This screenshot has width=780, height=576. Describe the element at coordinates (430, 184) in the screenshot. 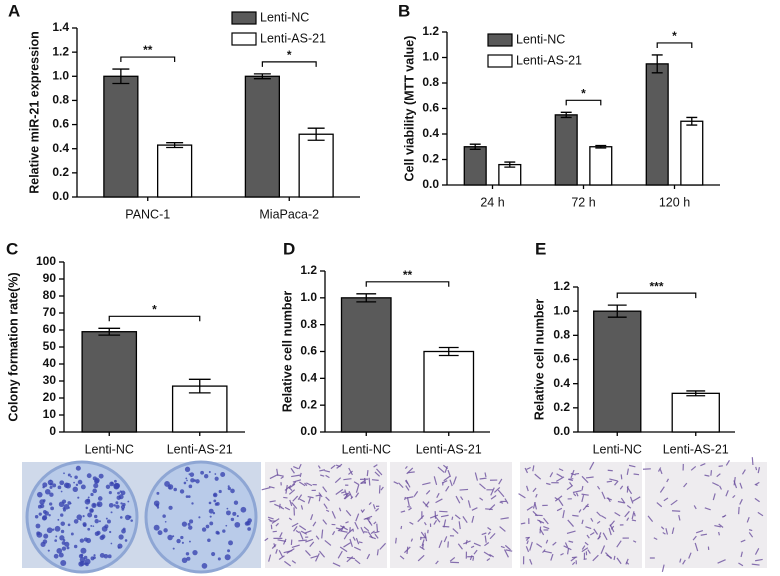

I see `y-tick-label: 0.0` at that location.